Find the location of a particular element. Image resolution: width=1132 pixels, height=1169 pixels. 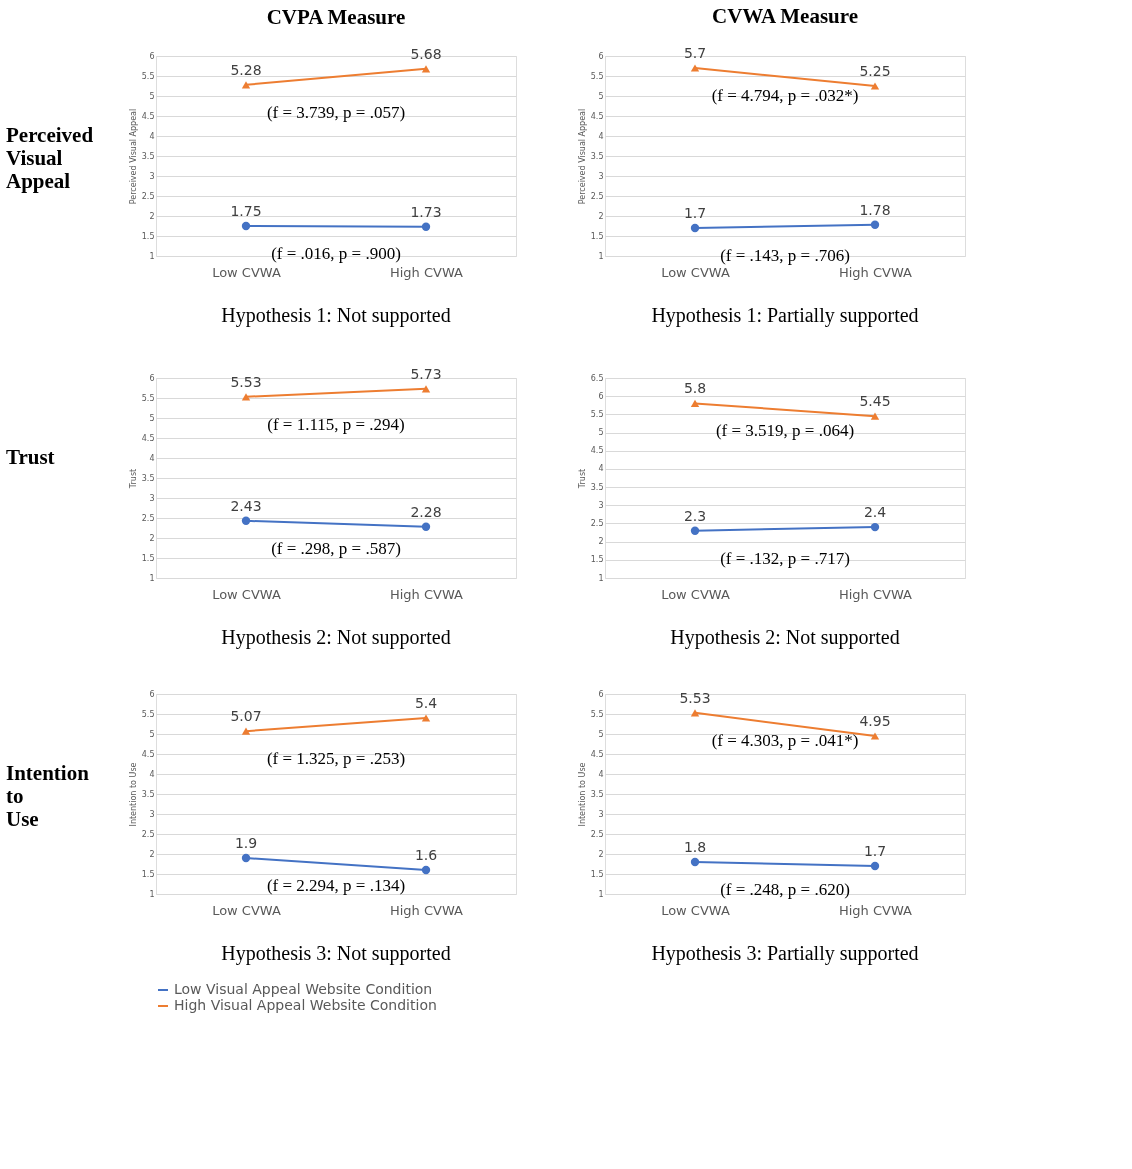

annotation: (f = 2.294, p = .134) is located at coordinates (336, 885).